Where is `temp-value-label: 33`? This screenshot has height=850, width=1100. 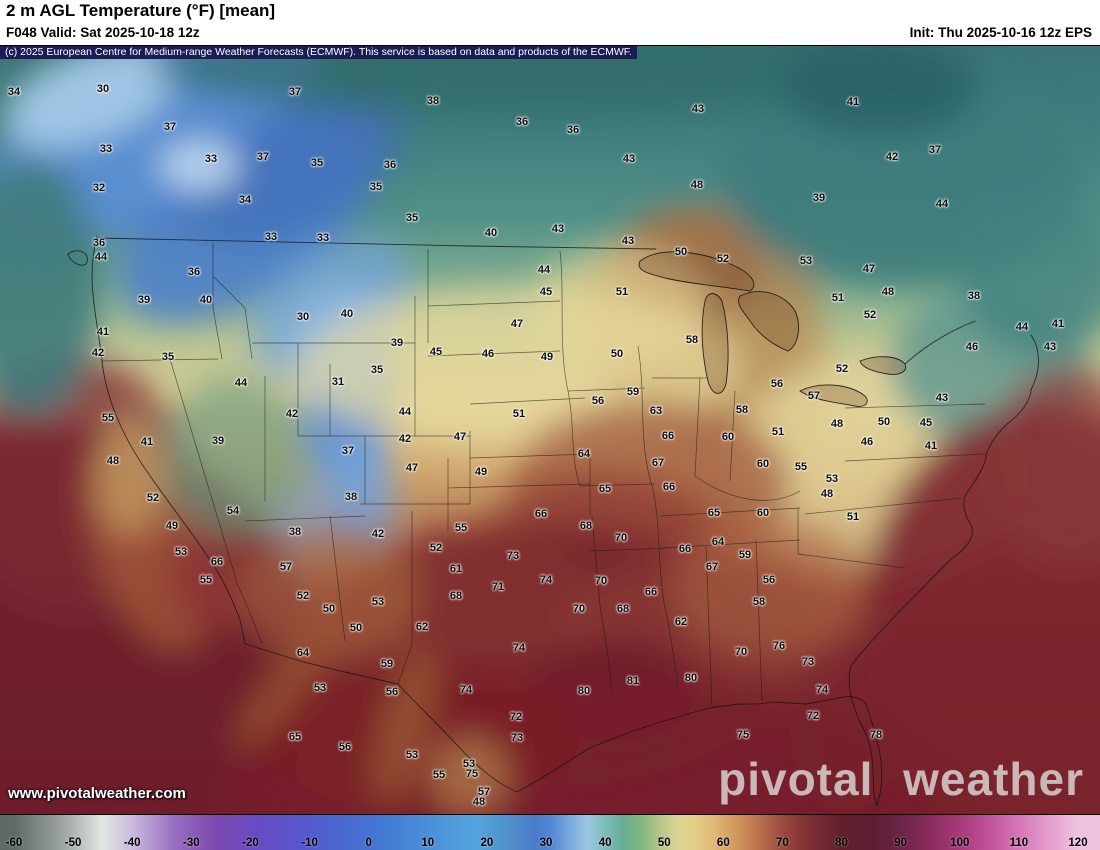 temp-value-label: 33 is located at coordinates (271, 237).